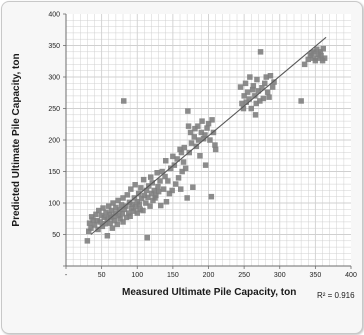  Describe the element at coordinates (173, 275) in the screenshot. I see `x-tick-label: 150` at that location.